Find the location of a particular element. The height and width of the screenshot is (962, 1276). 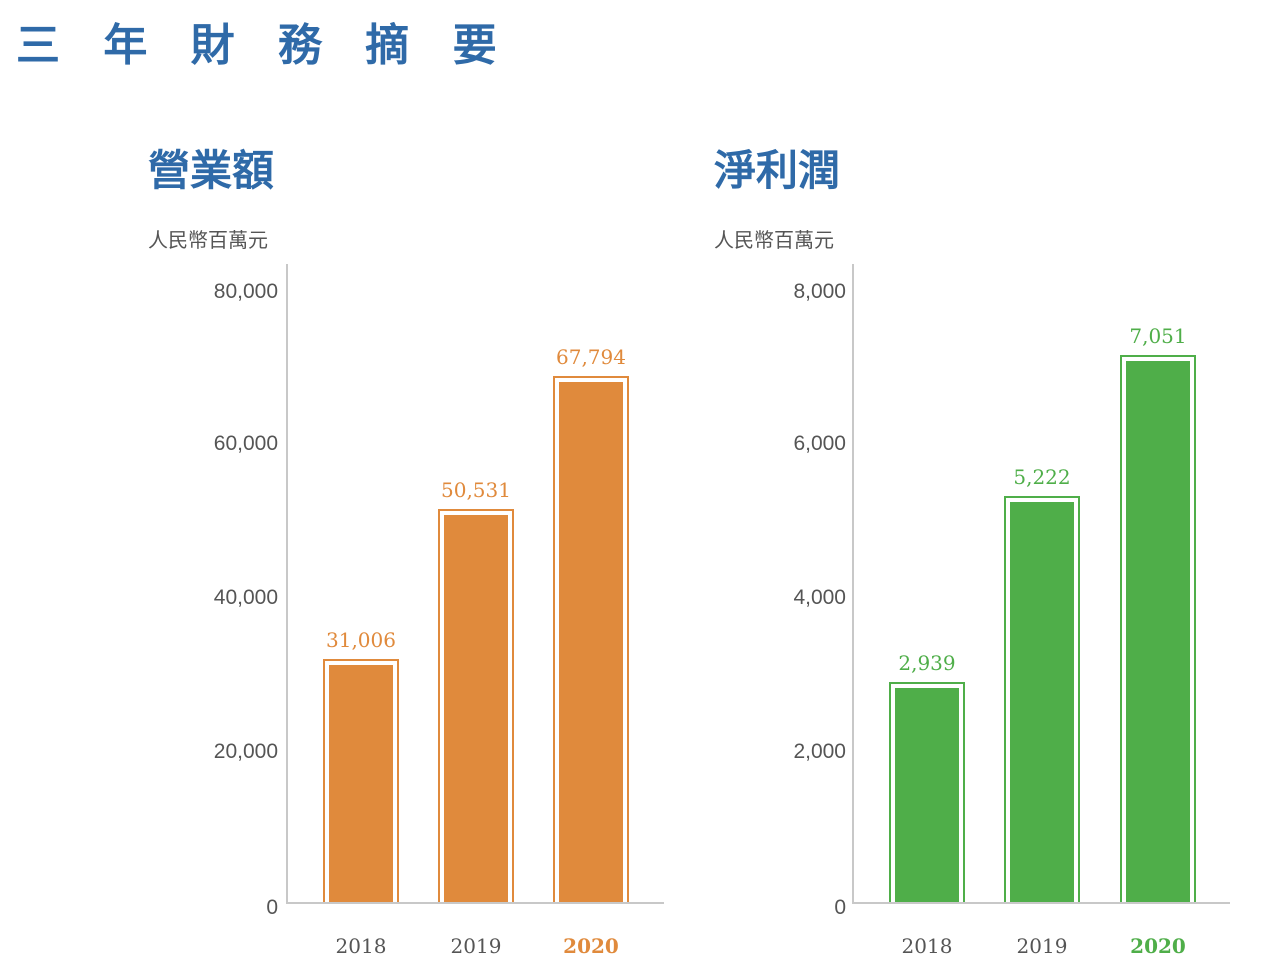

y-tick: 6,000 is located at coordinates (819, 443).